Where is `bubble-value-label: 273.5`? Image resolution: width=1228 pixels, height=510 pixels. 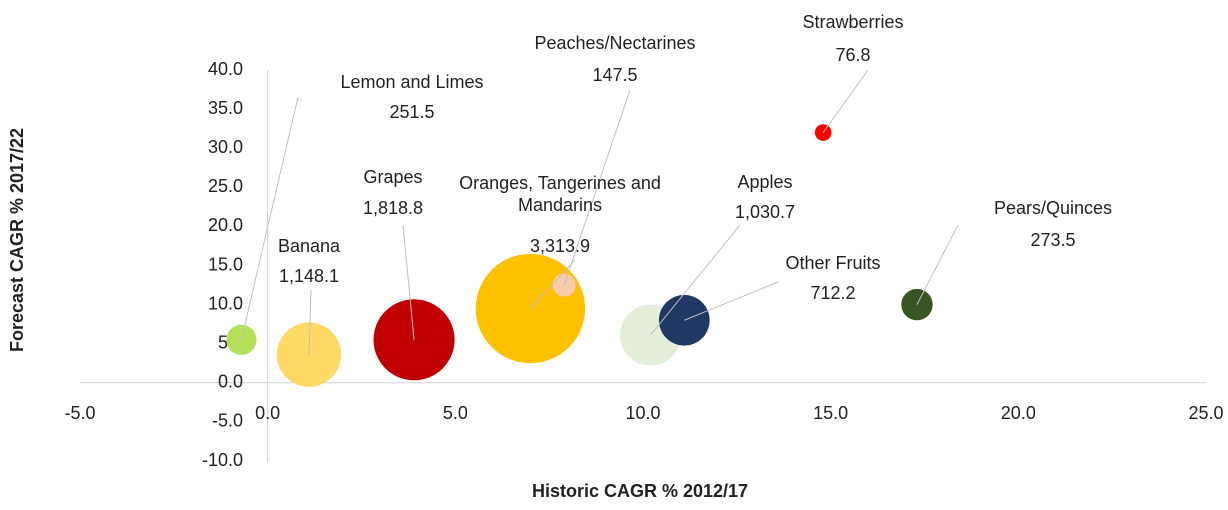
bubble-value-label: 273.5 is located at coordinates (1053, 240).